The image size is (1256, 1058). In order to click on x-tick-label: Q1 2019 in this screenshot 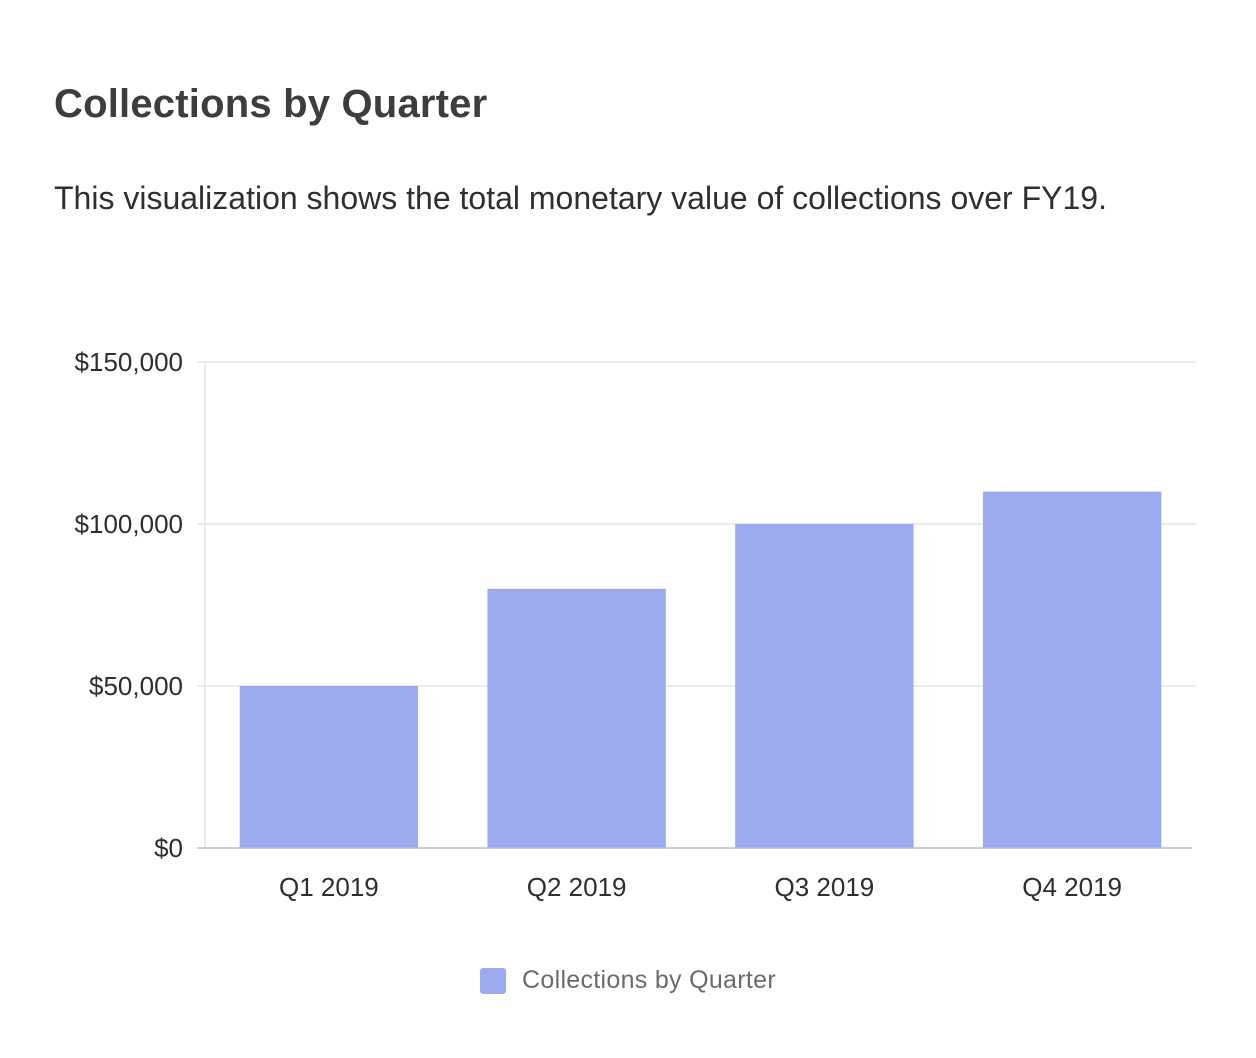, I will do `click(329, 887)`.